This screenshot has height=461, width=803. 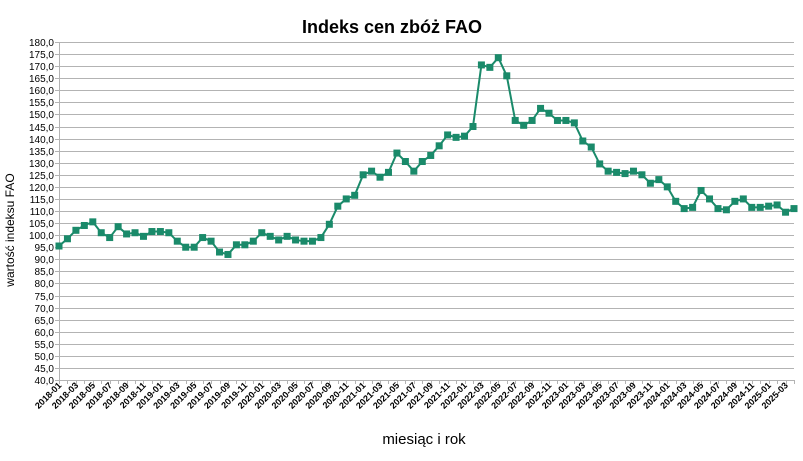 What do you see at coordinates (45, 272) in the screenshot?
I see `y-tick-label: 85,0` at bounding box center [45, 272].